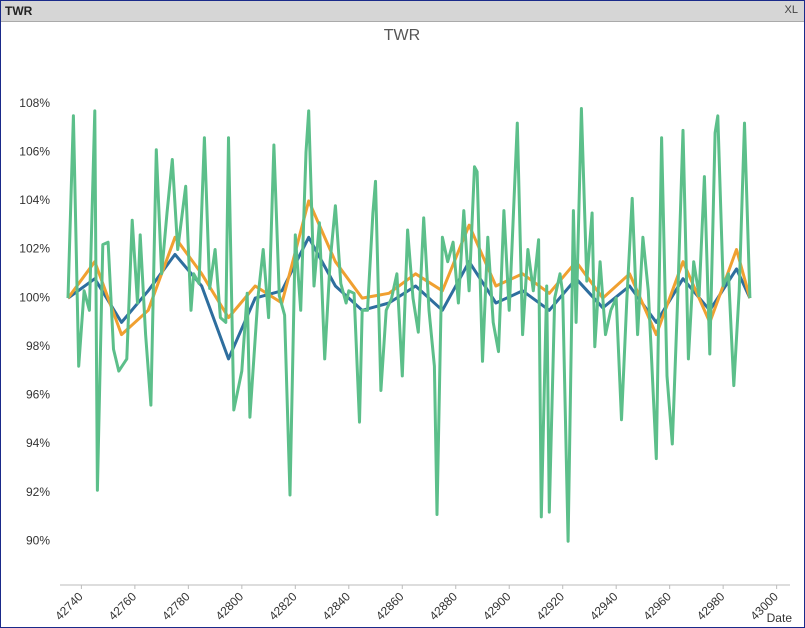 The width and height of the screenshot is (805, 628). What do you see at coordinates (176, 606) in the screenshot?
I see `x-tick-label: 42780` at bounding box center [176, 606].